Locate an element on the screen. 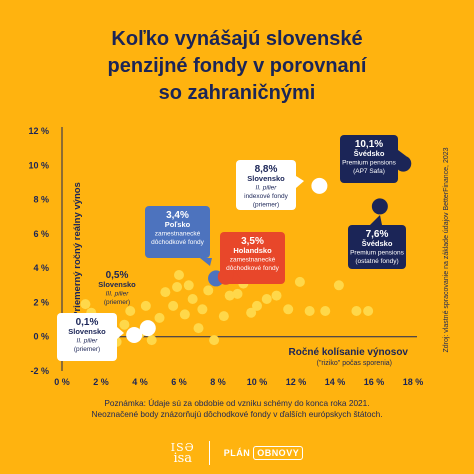 The image size is (474, 474). y-tick-label: -2 % is located at coordinates (39, 371).